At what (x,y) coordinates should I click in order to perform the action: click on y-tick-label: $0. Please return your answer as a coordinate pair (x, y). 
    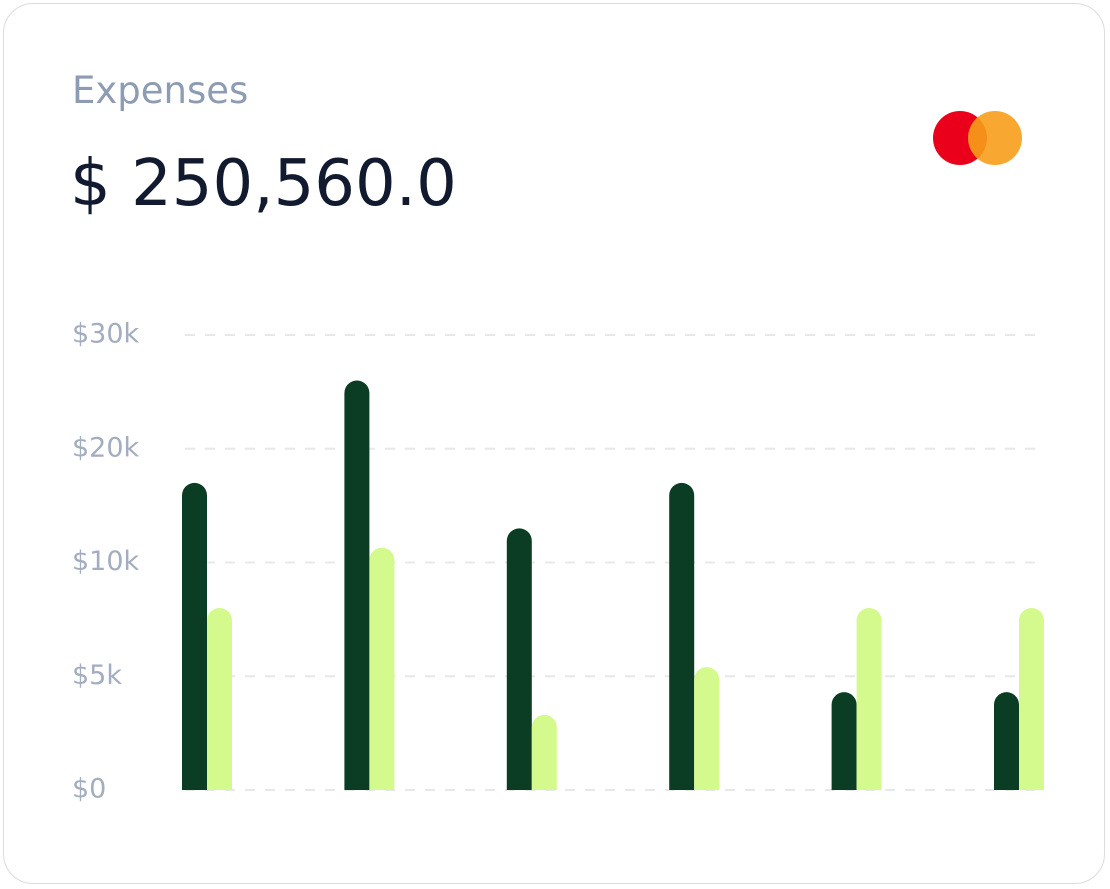
    Looking at the image, I should click on (89, 789).